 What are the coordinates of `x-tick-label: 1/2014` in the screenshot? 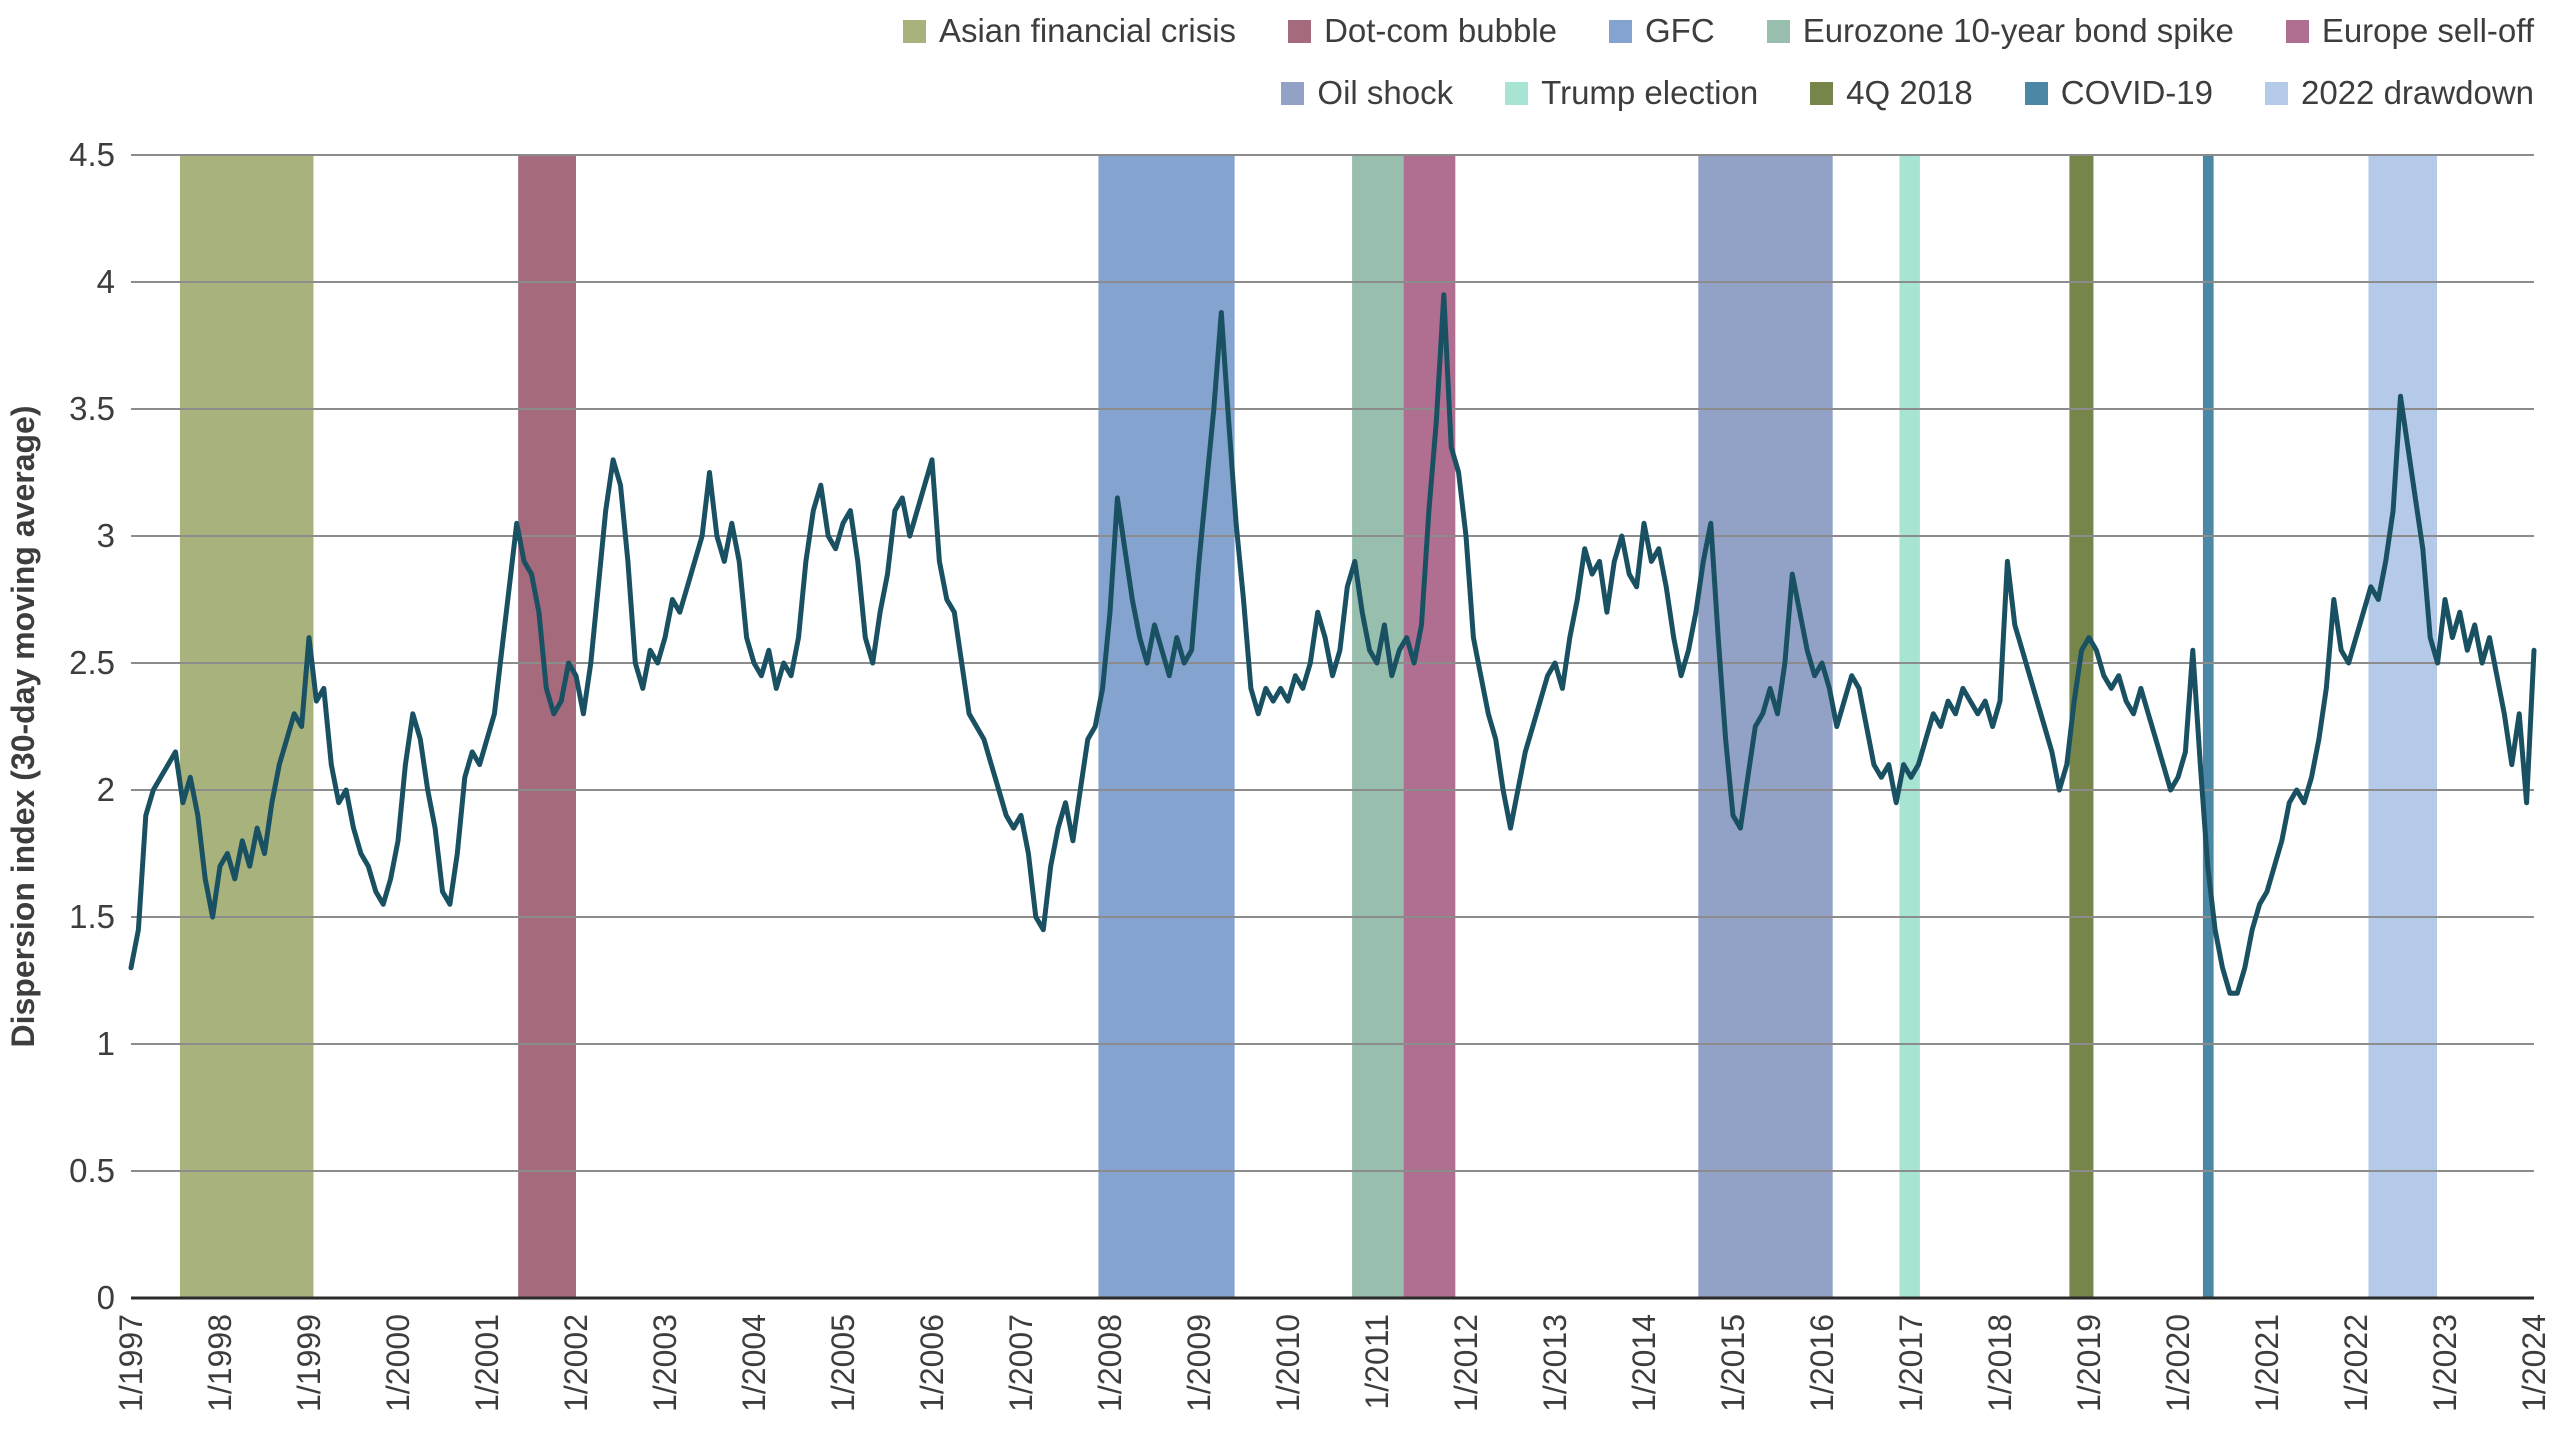 It's located at (1644, 1363).